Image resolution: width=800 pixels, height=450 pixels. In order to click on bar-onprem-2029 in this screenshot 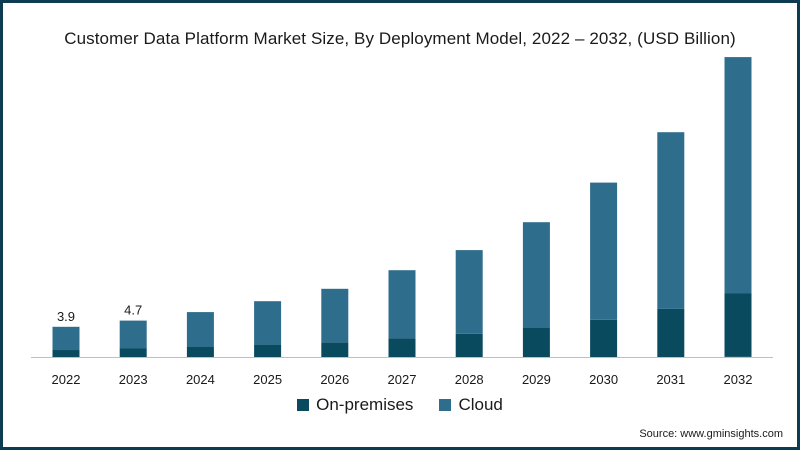, I will do `click(536, 342)`.